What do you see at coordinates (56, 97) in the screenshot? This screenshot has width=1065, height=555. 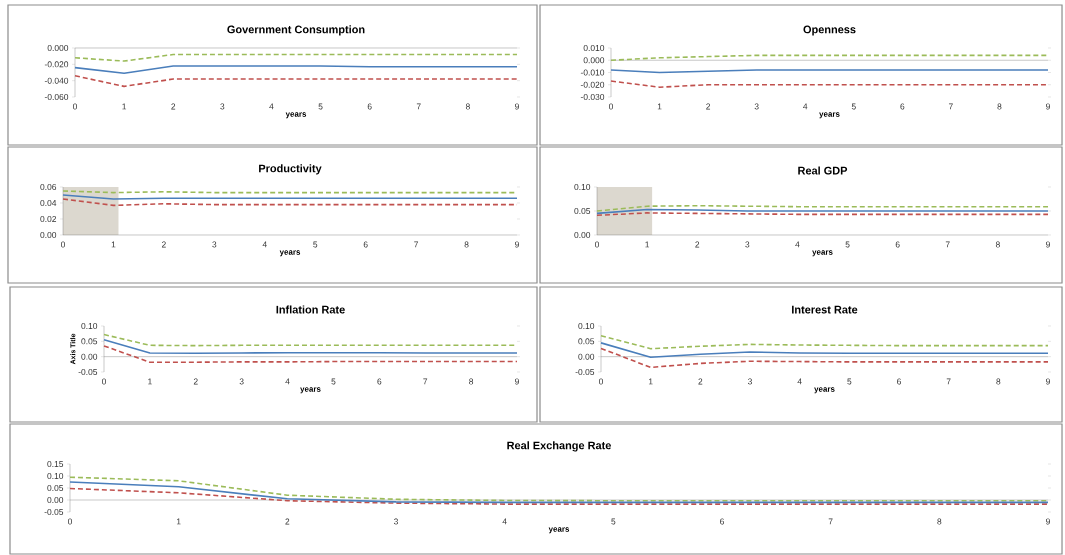 I see `y-tick-label: -0.060` at bounding box center [56, 97].